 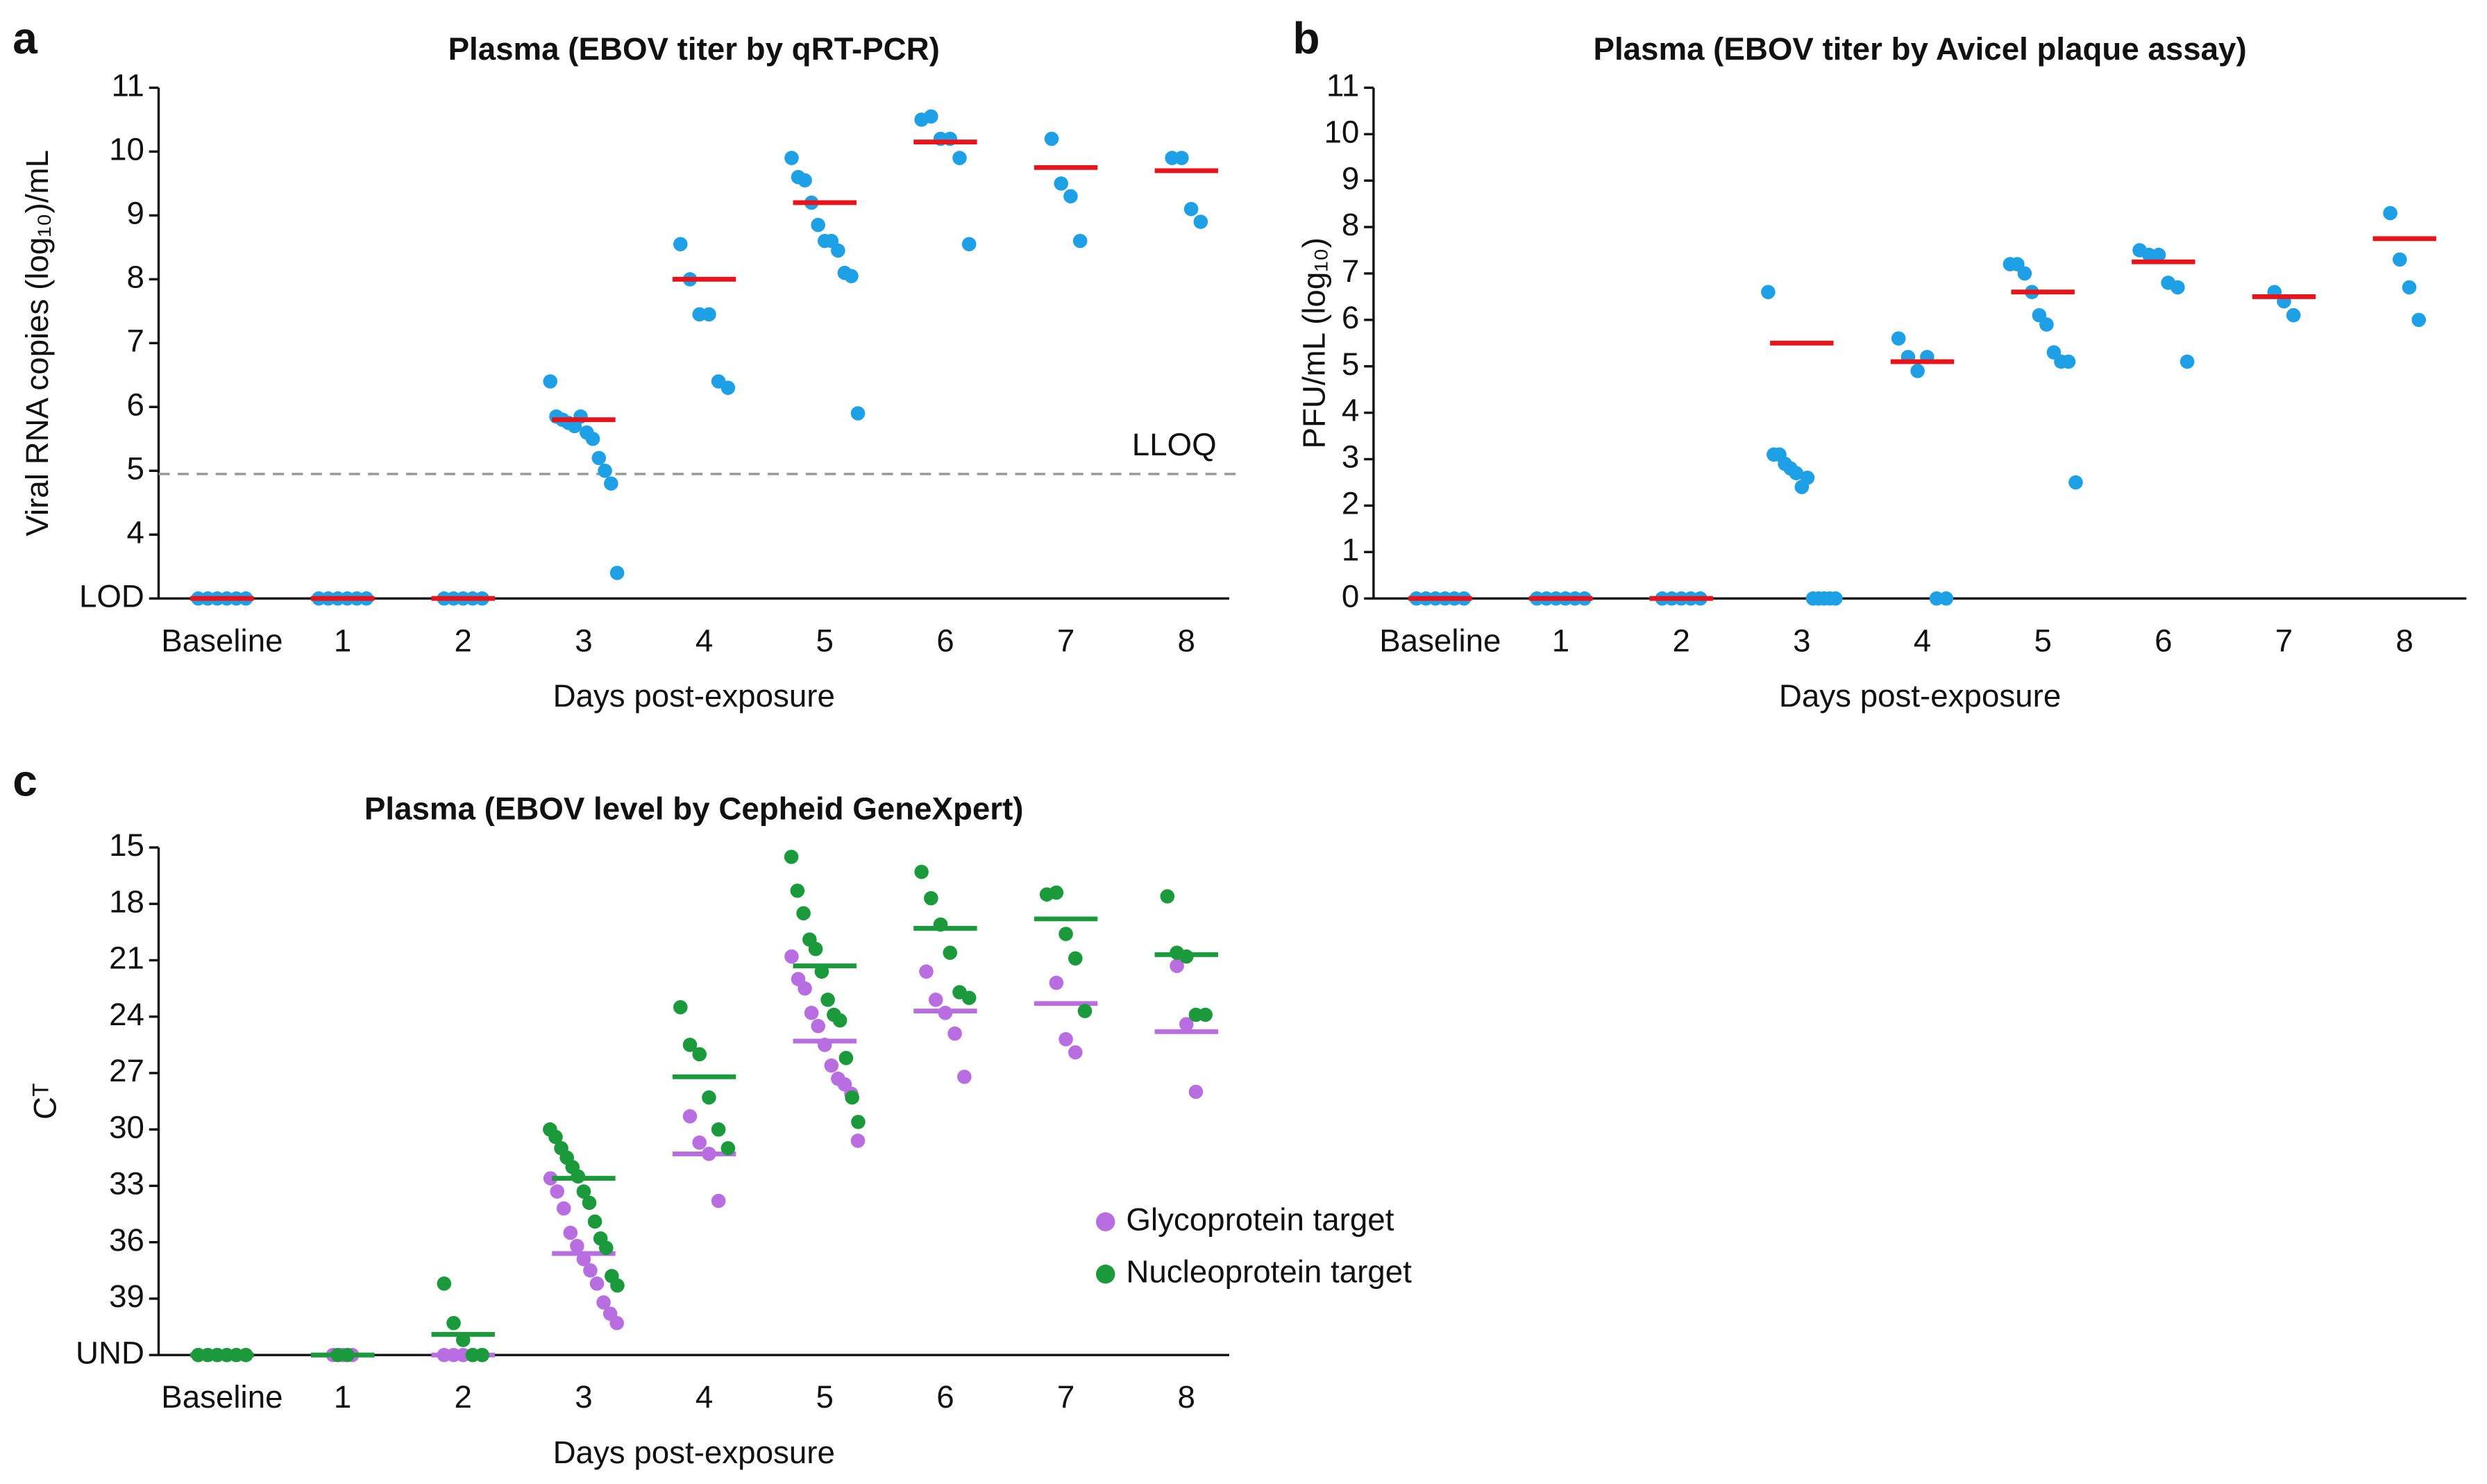 I want to click on y-axis-label: Viral RNA copies (log₁₀)/mL, so click(x=37, y=343).